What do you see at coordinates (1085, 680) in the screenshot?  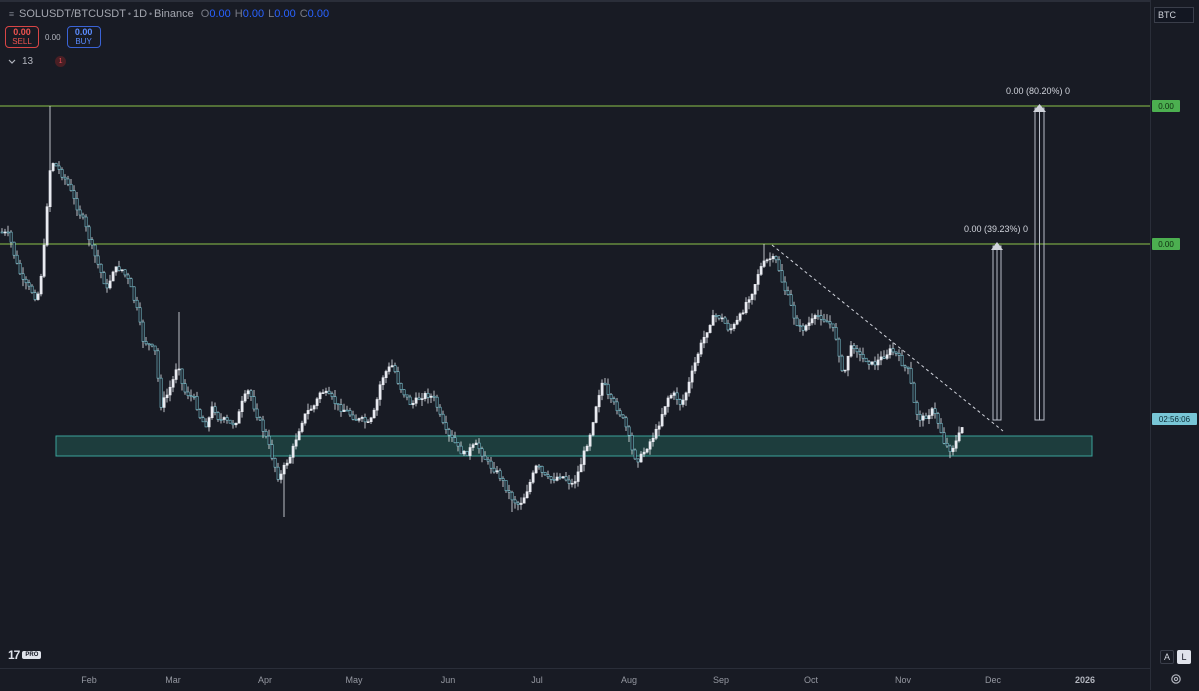 I see `time-label-2026: 2026` at bounding box center [1085, 680].